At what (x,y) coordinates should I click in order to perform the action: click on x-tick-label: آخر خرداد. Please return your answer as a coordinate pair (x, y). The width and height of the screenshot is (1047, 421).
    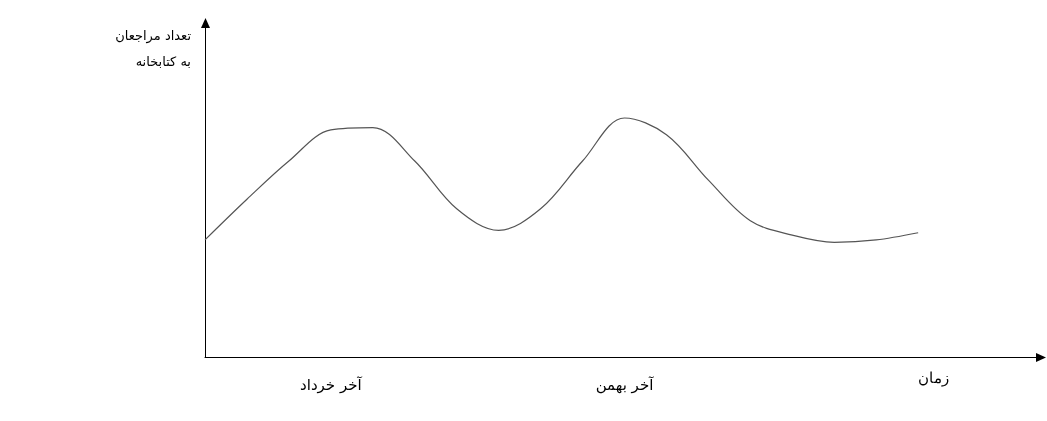
    Looking at the image, I should click on (331, 384).